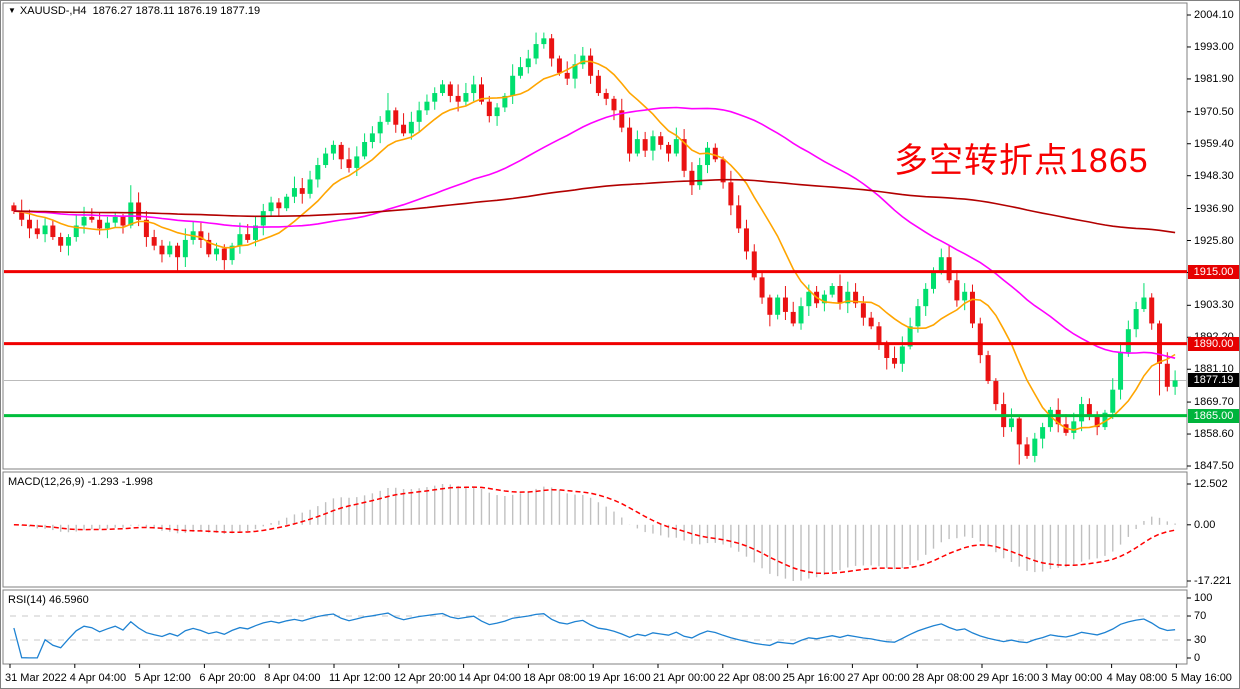  What do you see at coordinates (1214, 466) in the screenshot?
I see `price-tick-label: 1847.50` at bounding box center [1214, 466].